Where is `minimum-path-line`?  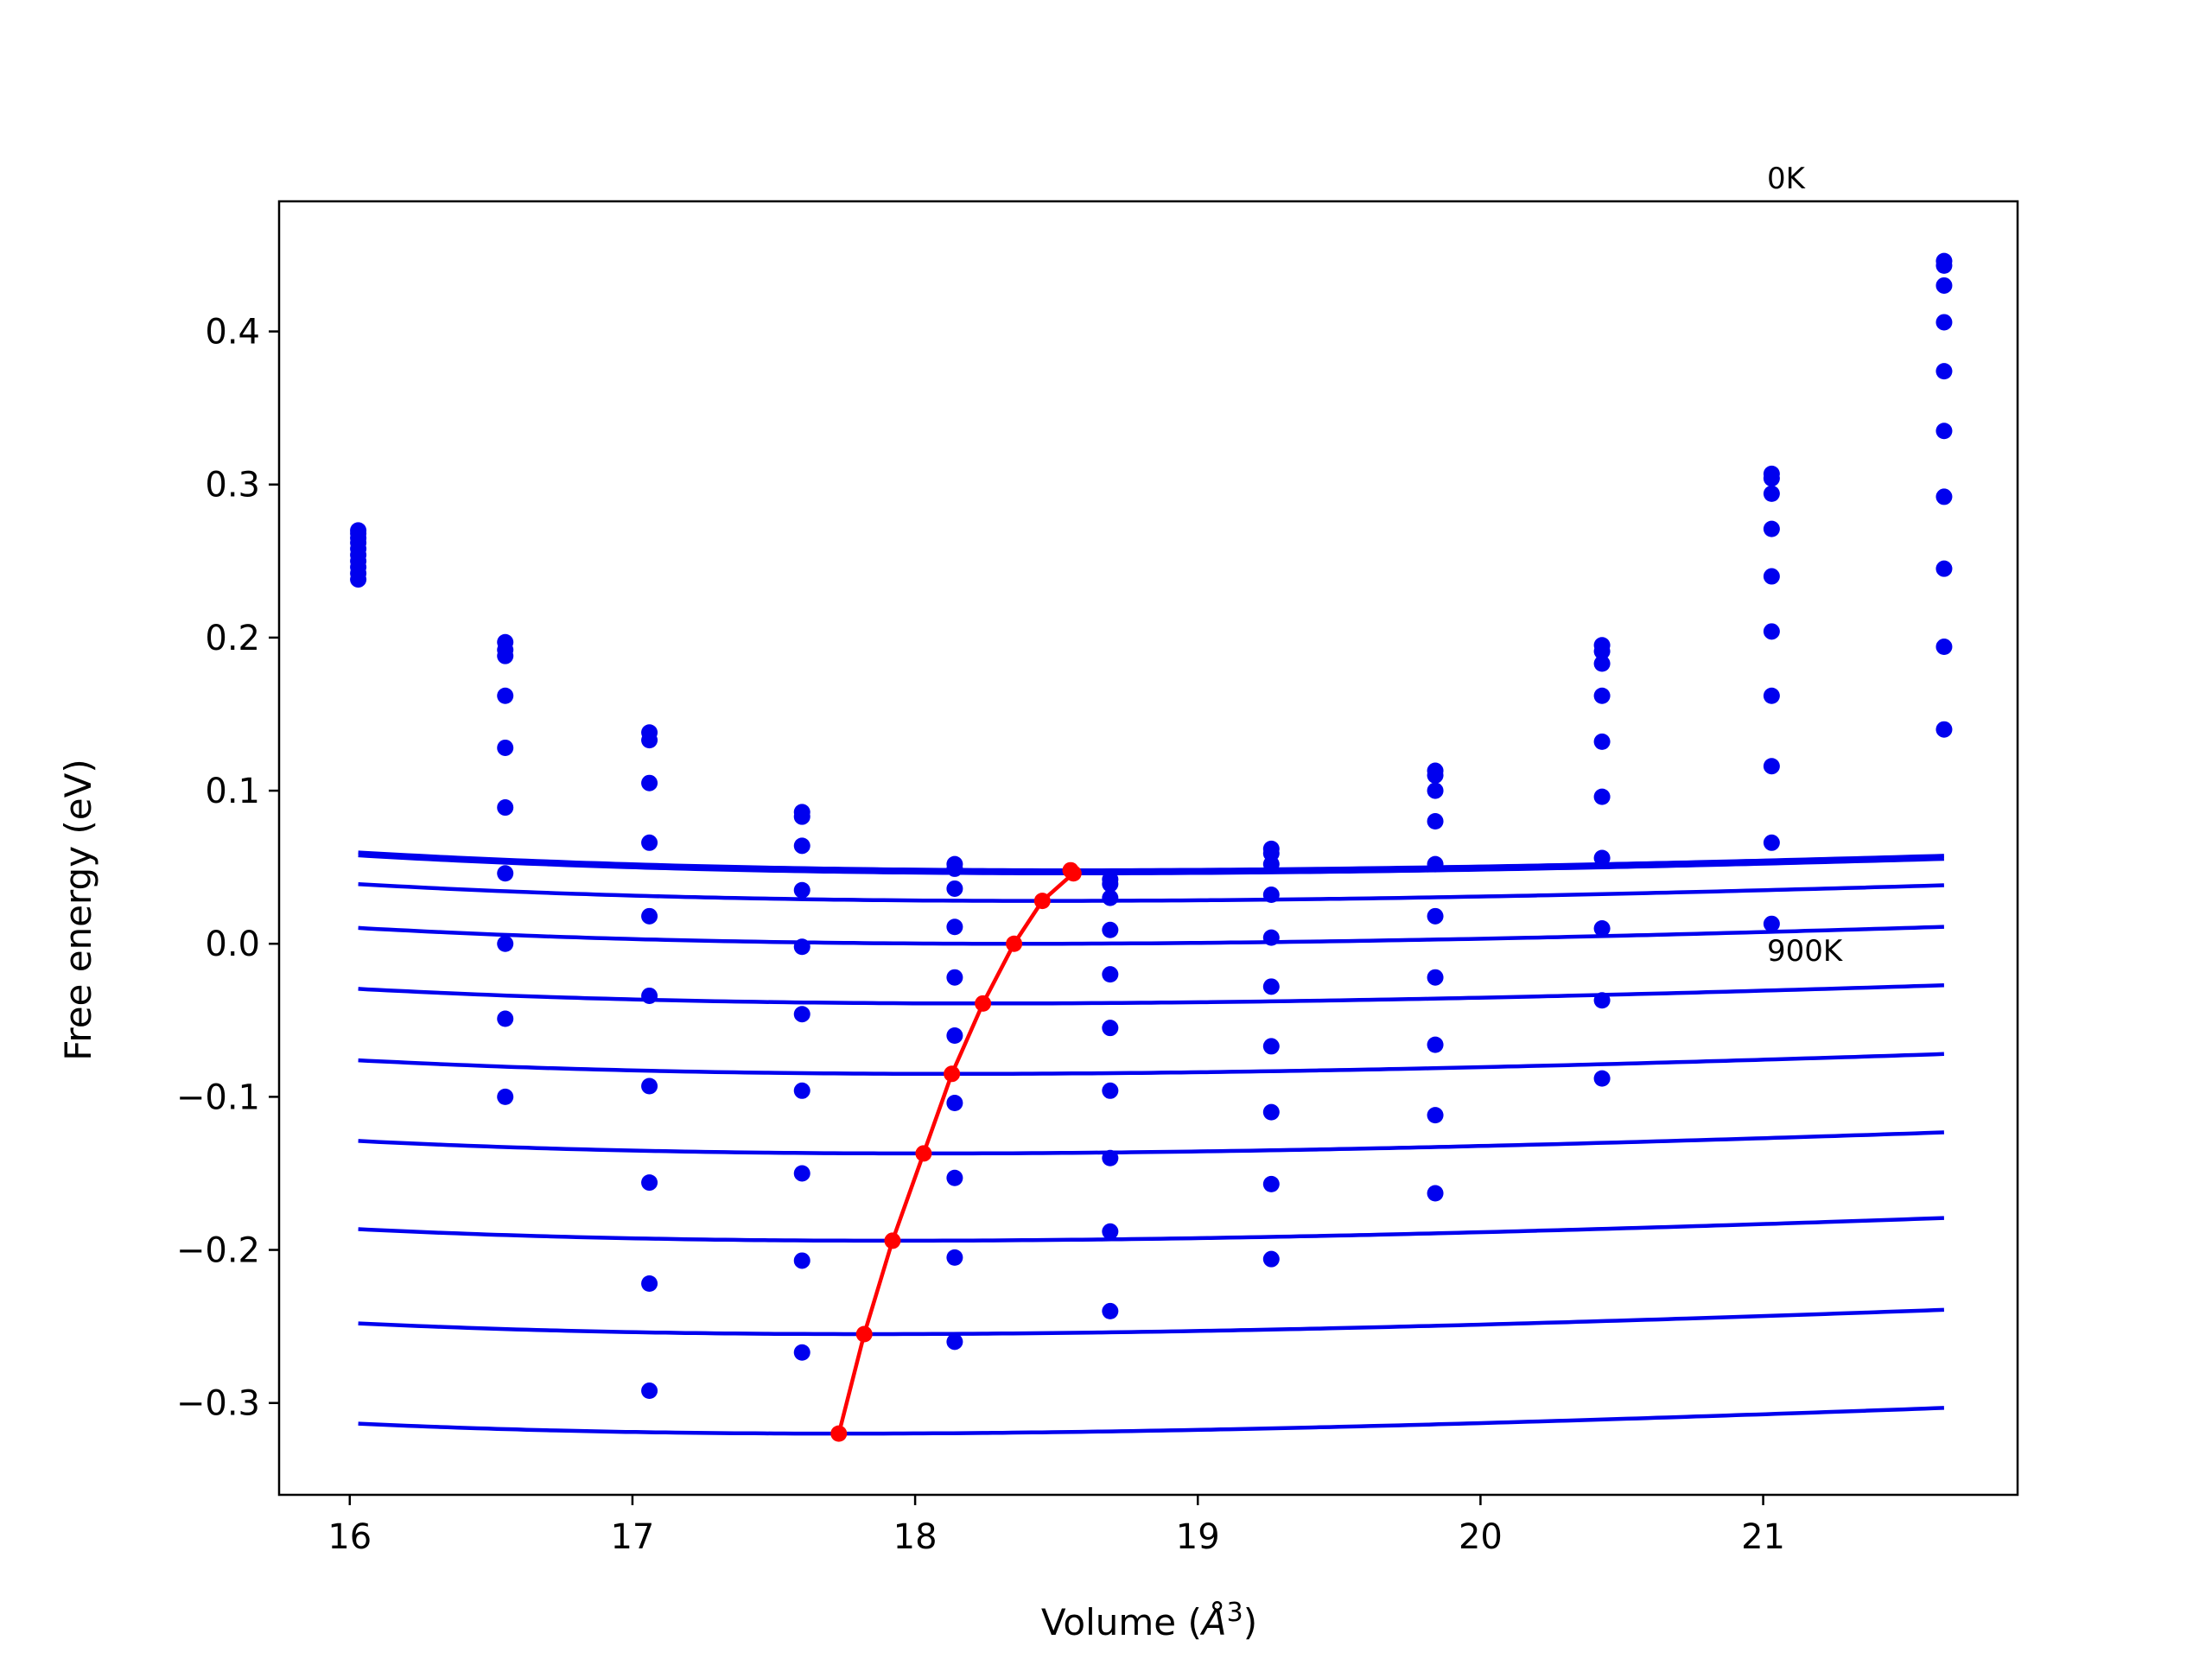 minimum-path-line is located at coordinates (956, 1151).